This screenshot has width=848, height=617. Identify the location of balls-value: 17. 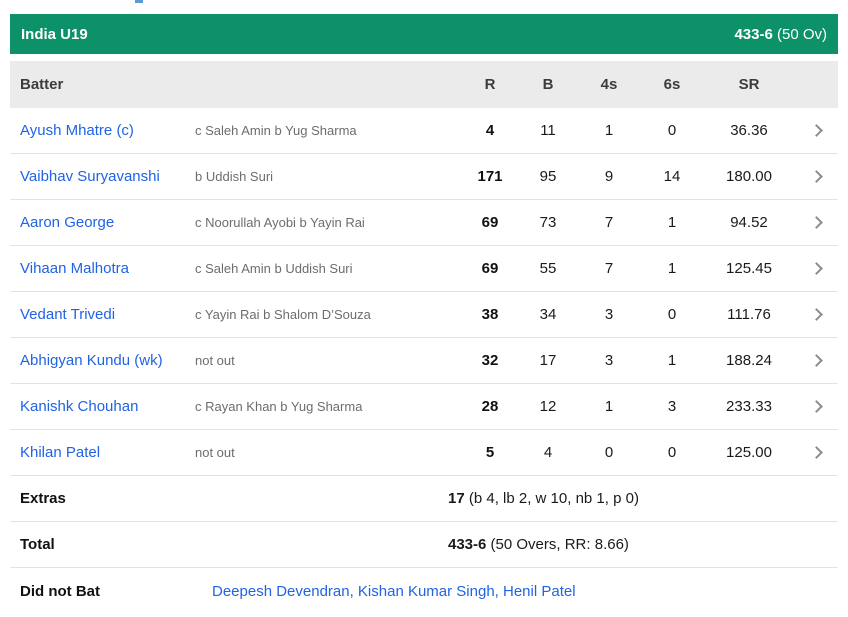
(548, 360).